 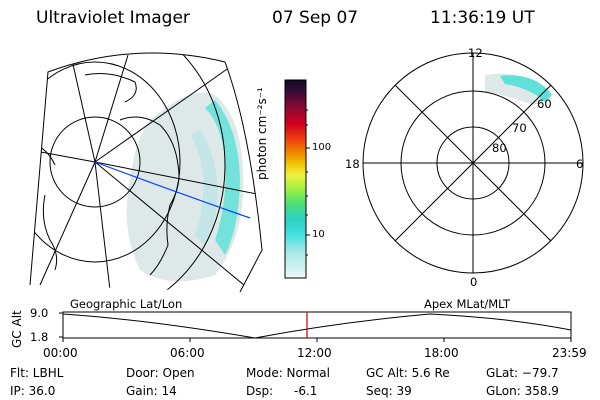 I want to click on glat-info: GLat: −79.7, so click(x=522, y=373).